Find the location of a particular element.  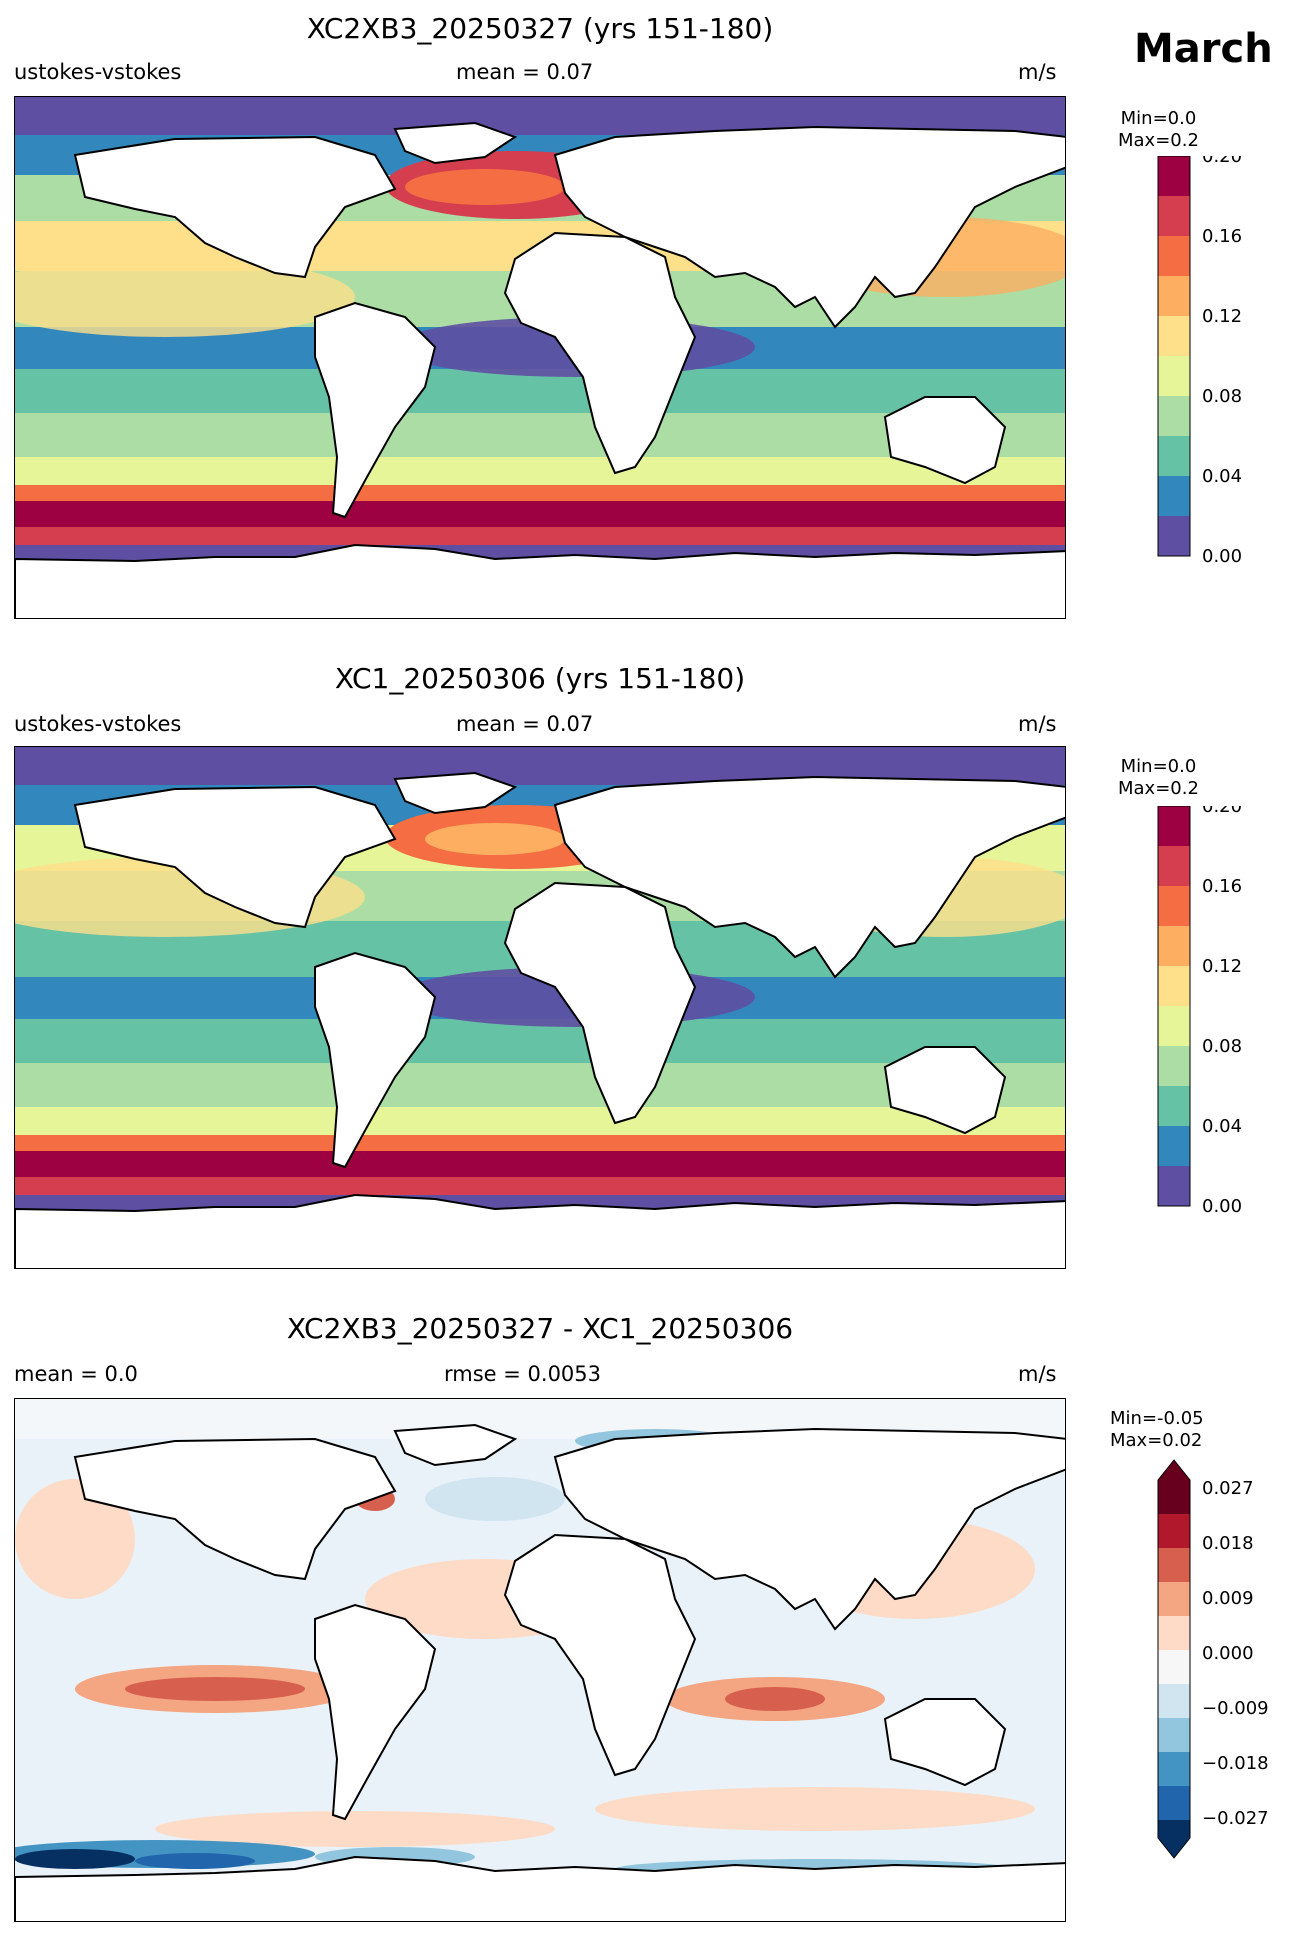

panel1-tick: 0.20 is located at coordinates (1222, 161).